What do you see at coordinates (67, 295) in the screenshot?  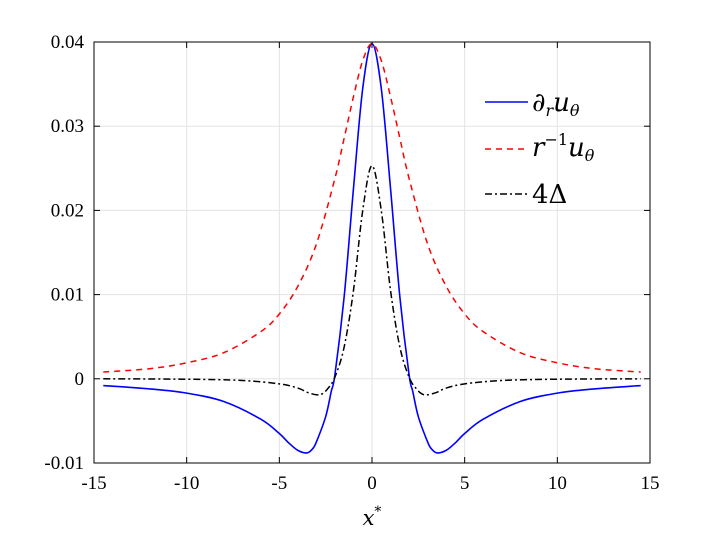 I see `y-tick-label: 0.01` at bounding box center [67, 295].